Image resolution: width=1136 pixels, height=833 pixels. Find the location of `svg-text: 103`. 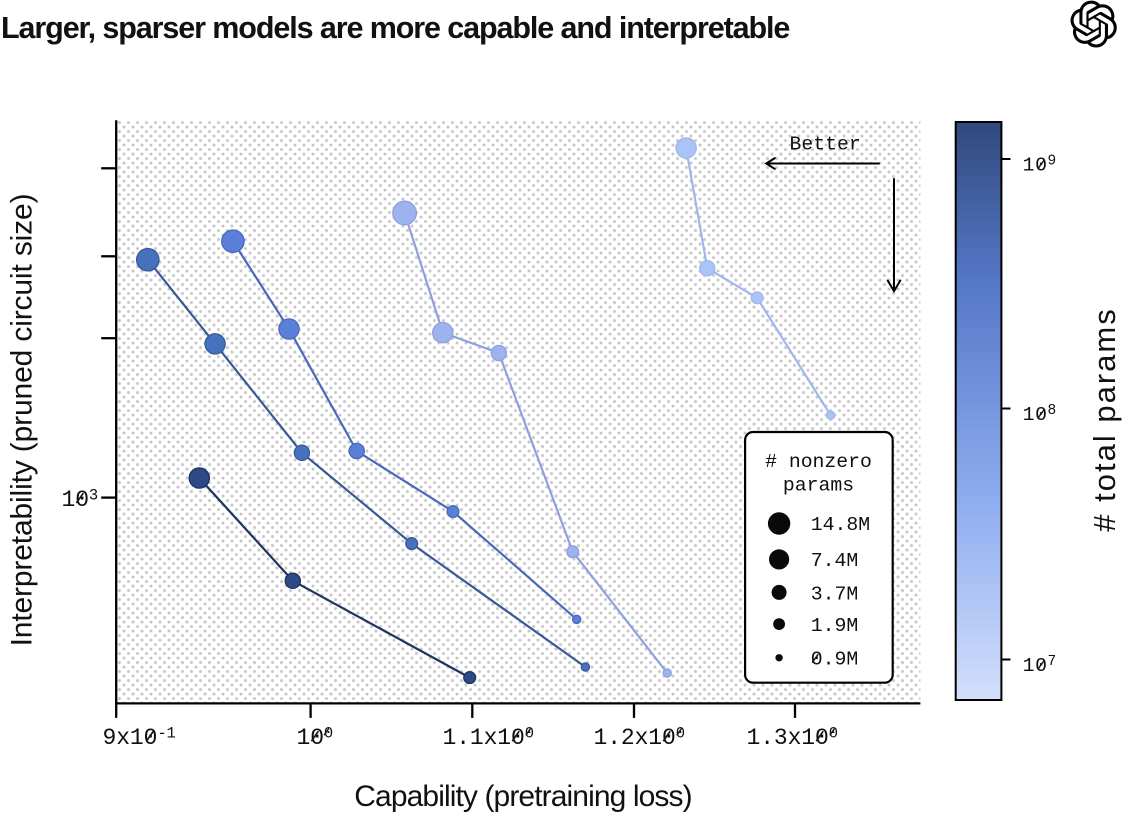

svg-text: 103 is located at coordinates (80, 500).